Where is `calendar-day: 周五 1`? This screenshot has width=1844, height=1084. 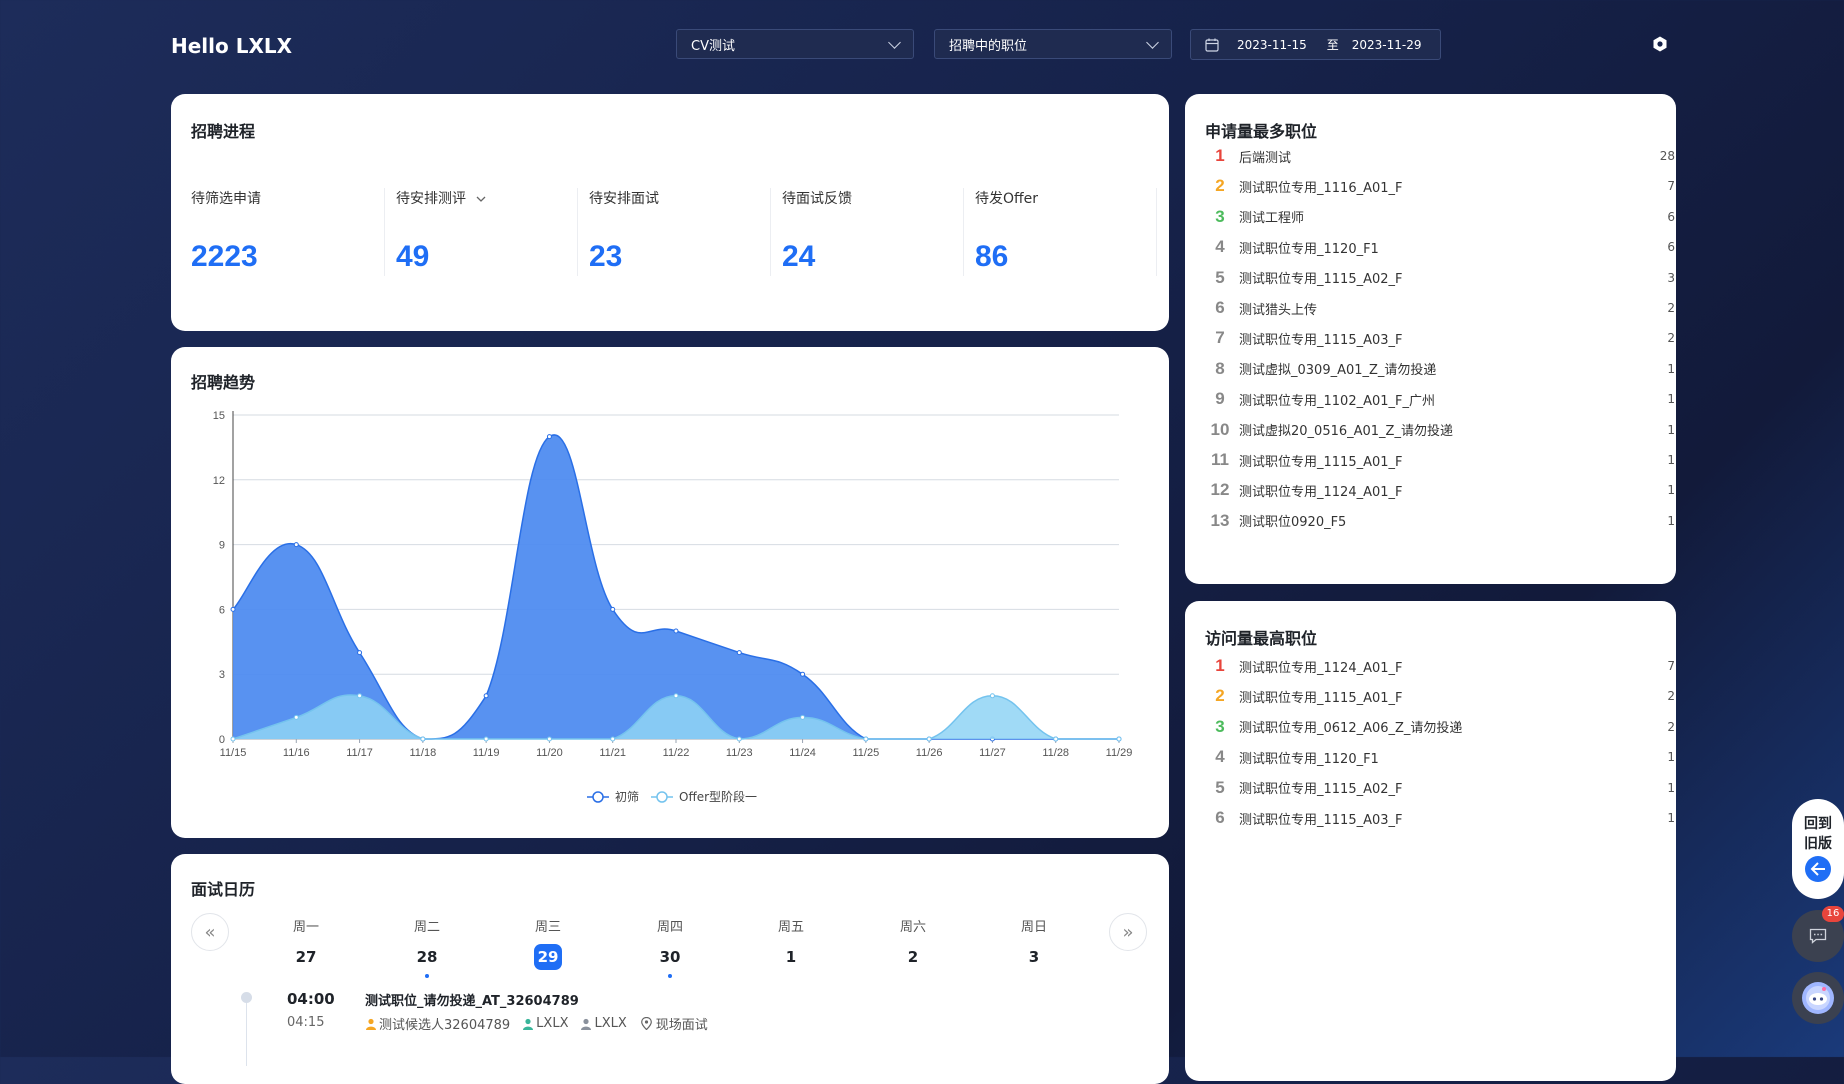 calendar-day: 周五 1 is located at coordinates (791, 943).